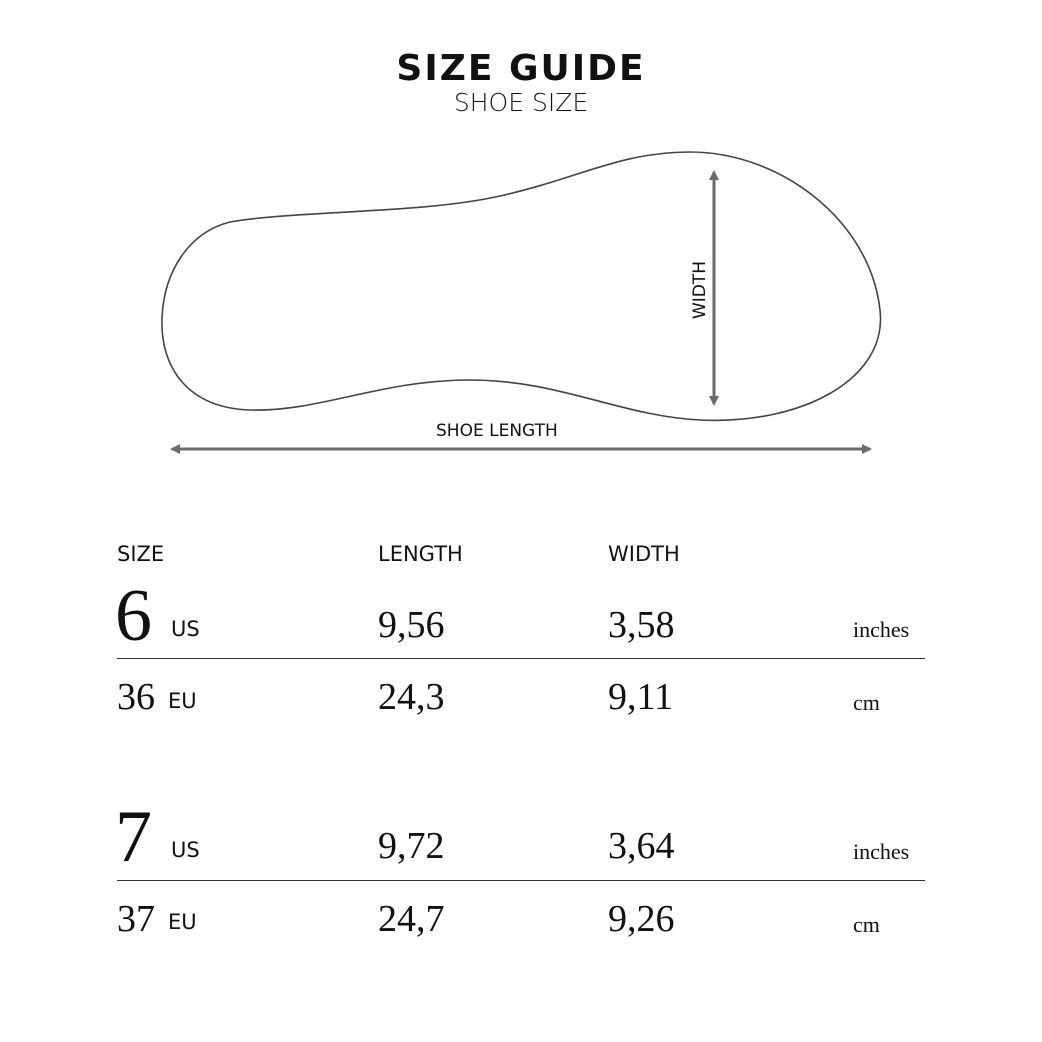 The height and width of the screenshot is (1042, 1042). Describe the element at coordinates (133, 616) in the screenshot. I see `us-size: 6` at that location.